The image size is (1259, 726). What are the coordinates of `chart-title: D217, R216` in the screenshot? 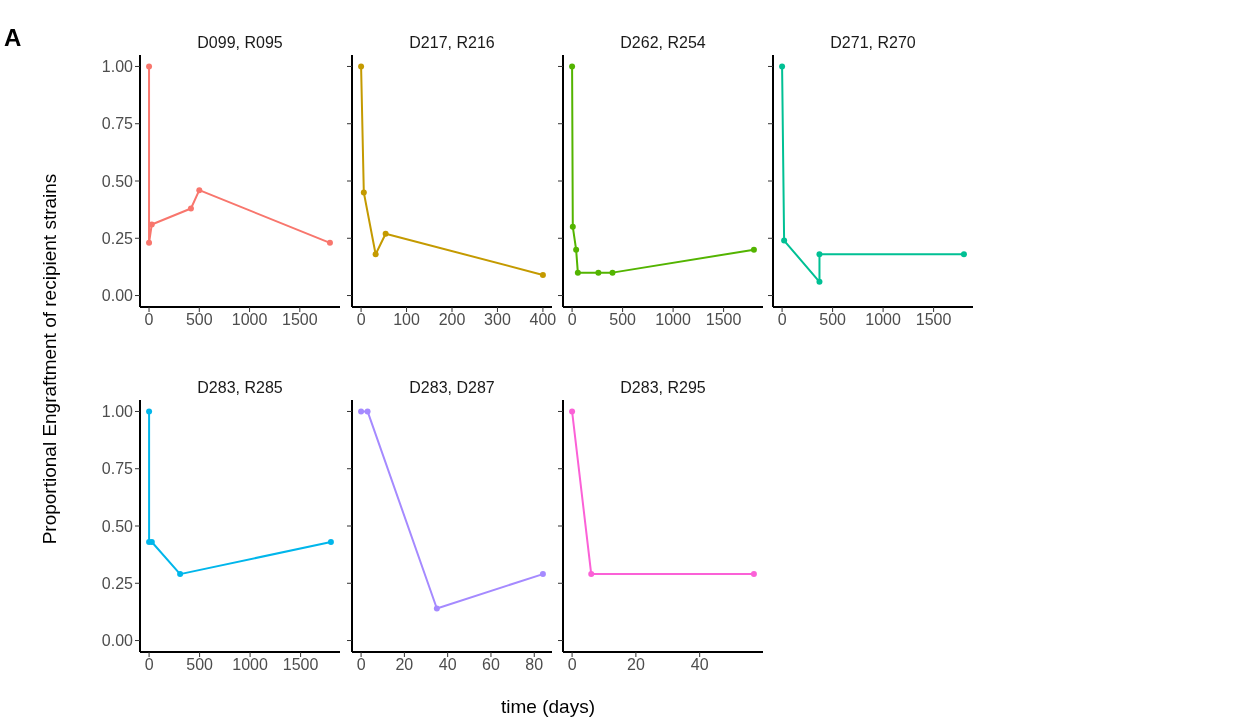 It's located at (452, 43).